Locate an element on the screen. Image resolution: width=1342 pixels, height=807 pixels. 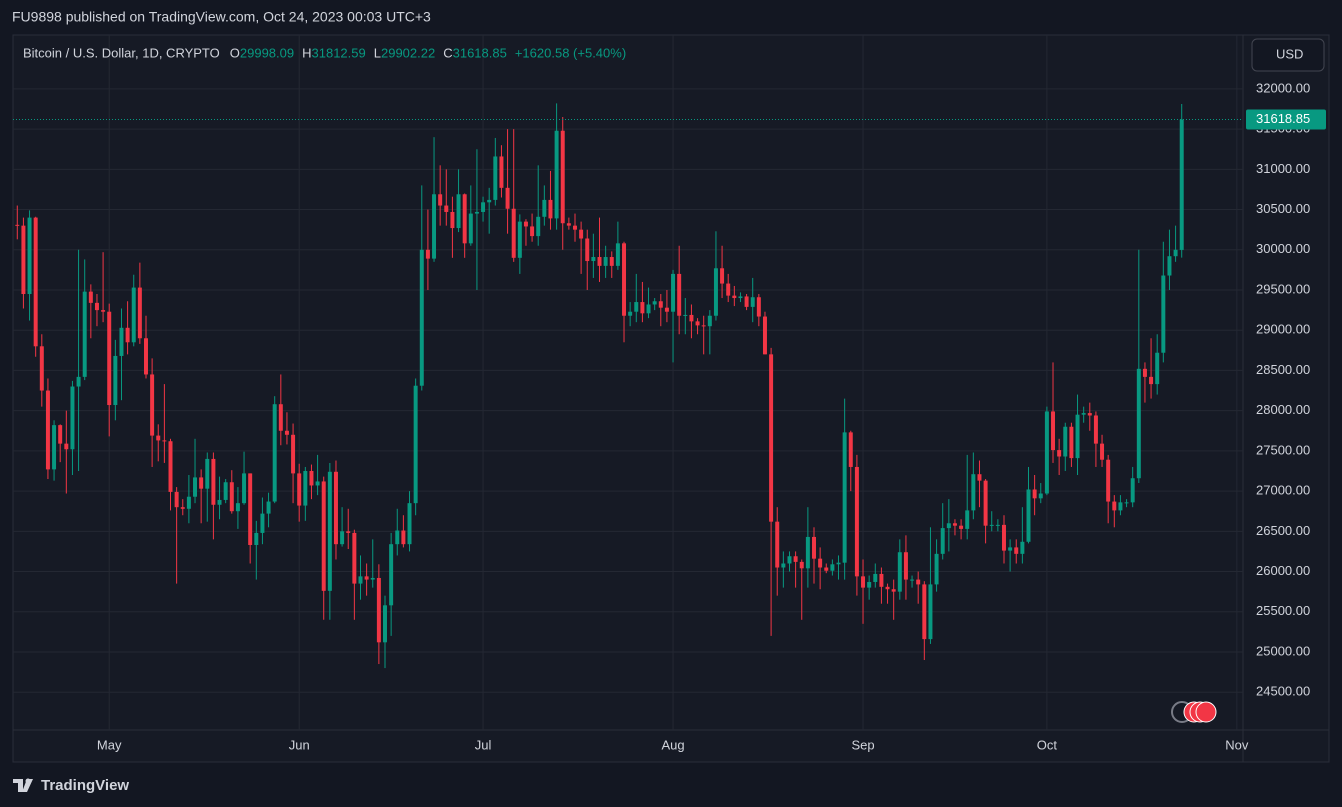
last-price-label: 31618.85 is located at coordinates (1283, 118).